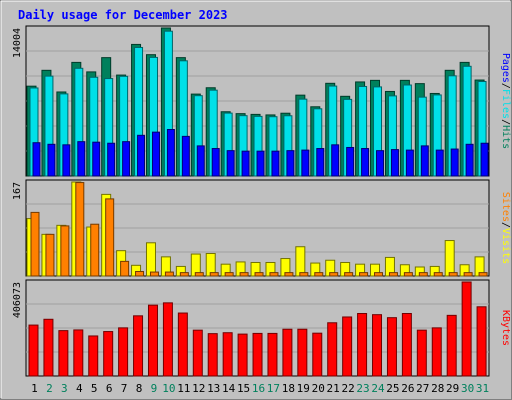 The image size is (512, 400). What do you see at coordinates (437, 388) in the screenshot?
I see `x-day-label-28: 28` at bounding box center [437, 388].